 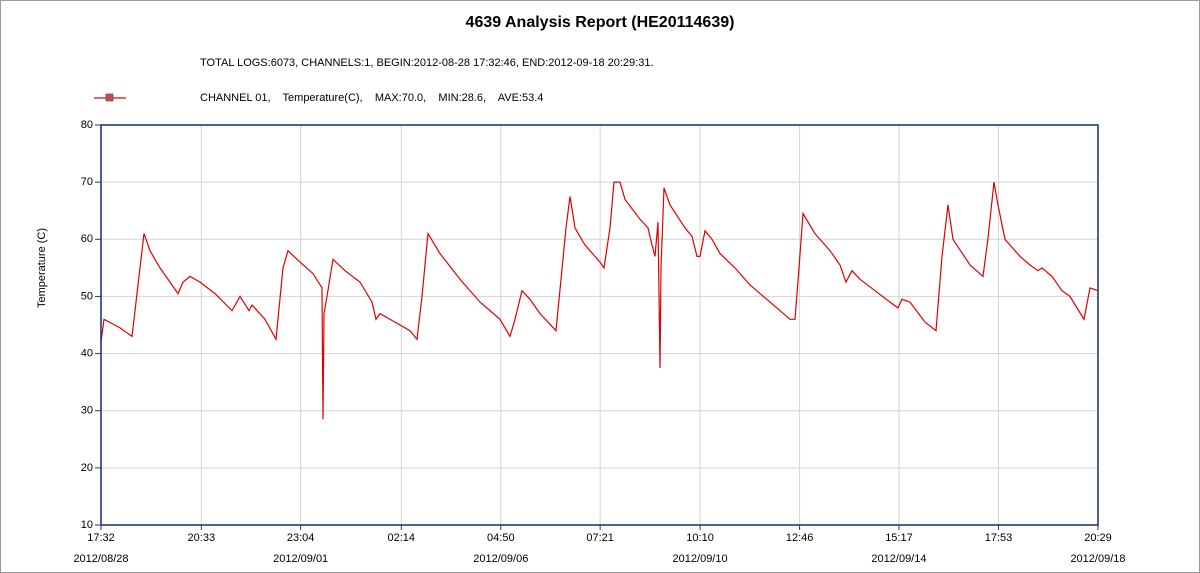 I want to click on y-tick-label: 10, so click(x=87, y=525).